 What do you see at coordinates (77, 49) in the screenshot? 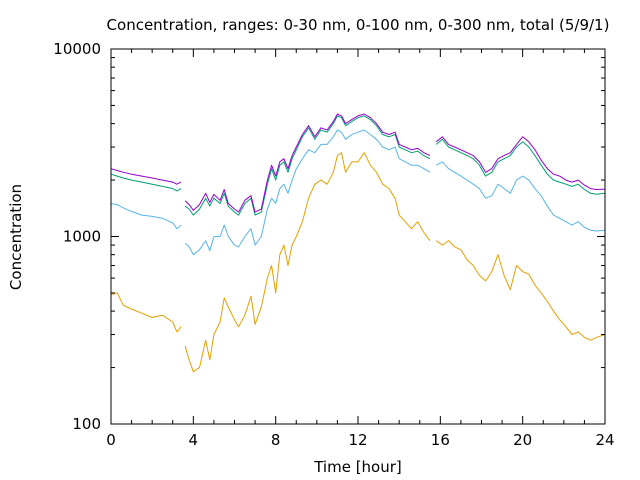
I see `y-tick-label: 10000` at bounding box center [77, 49].